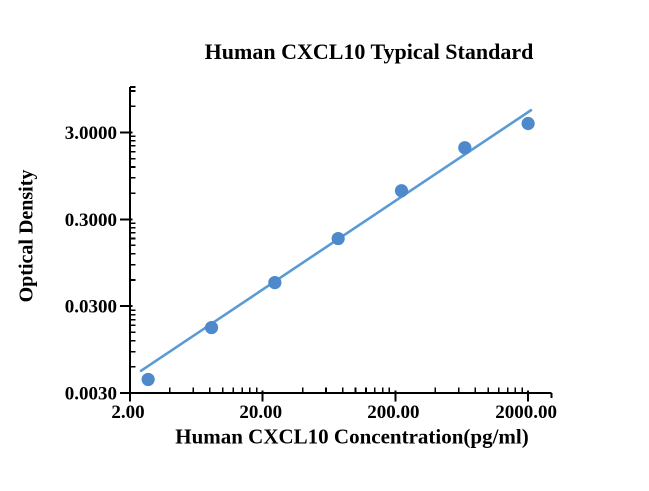  Describe the element at coordinates (393, 412) in the screenshot. I see `x-tick-label: 200.00` at that location.